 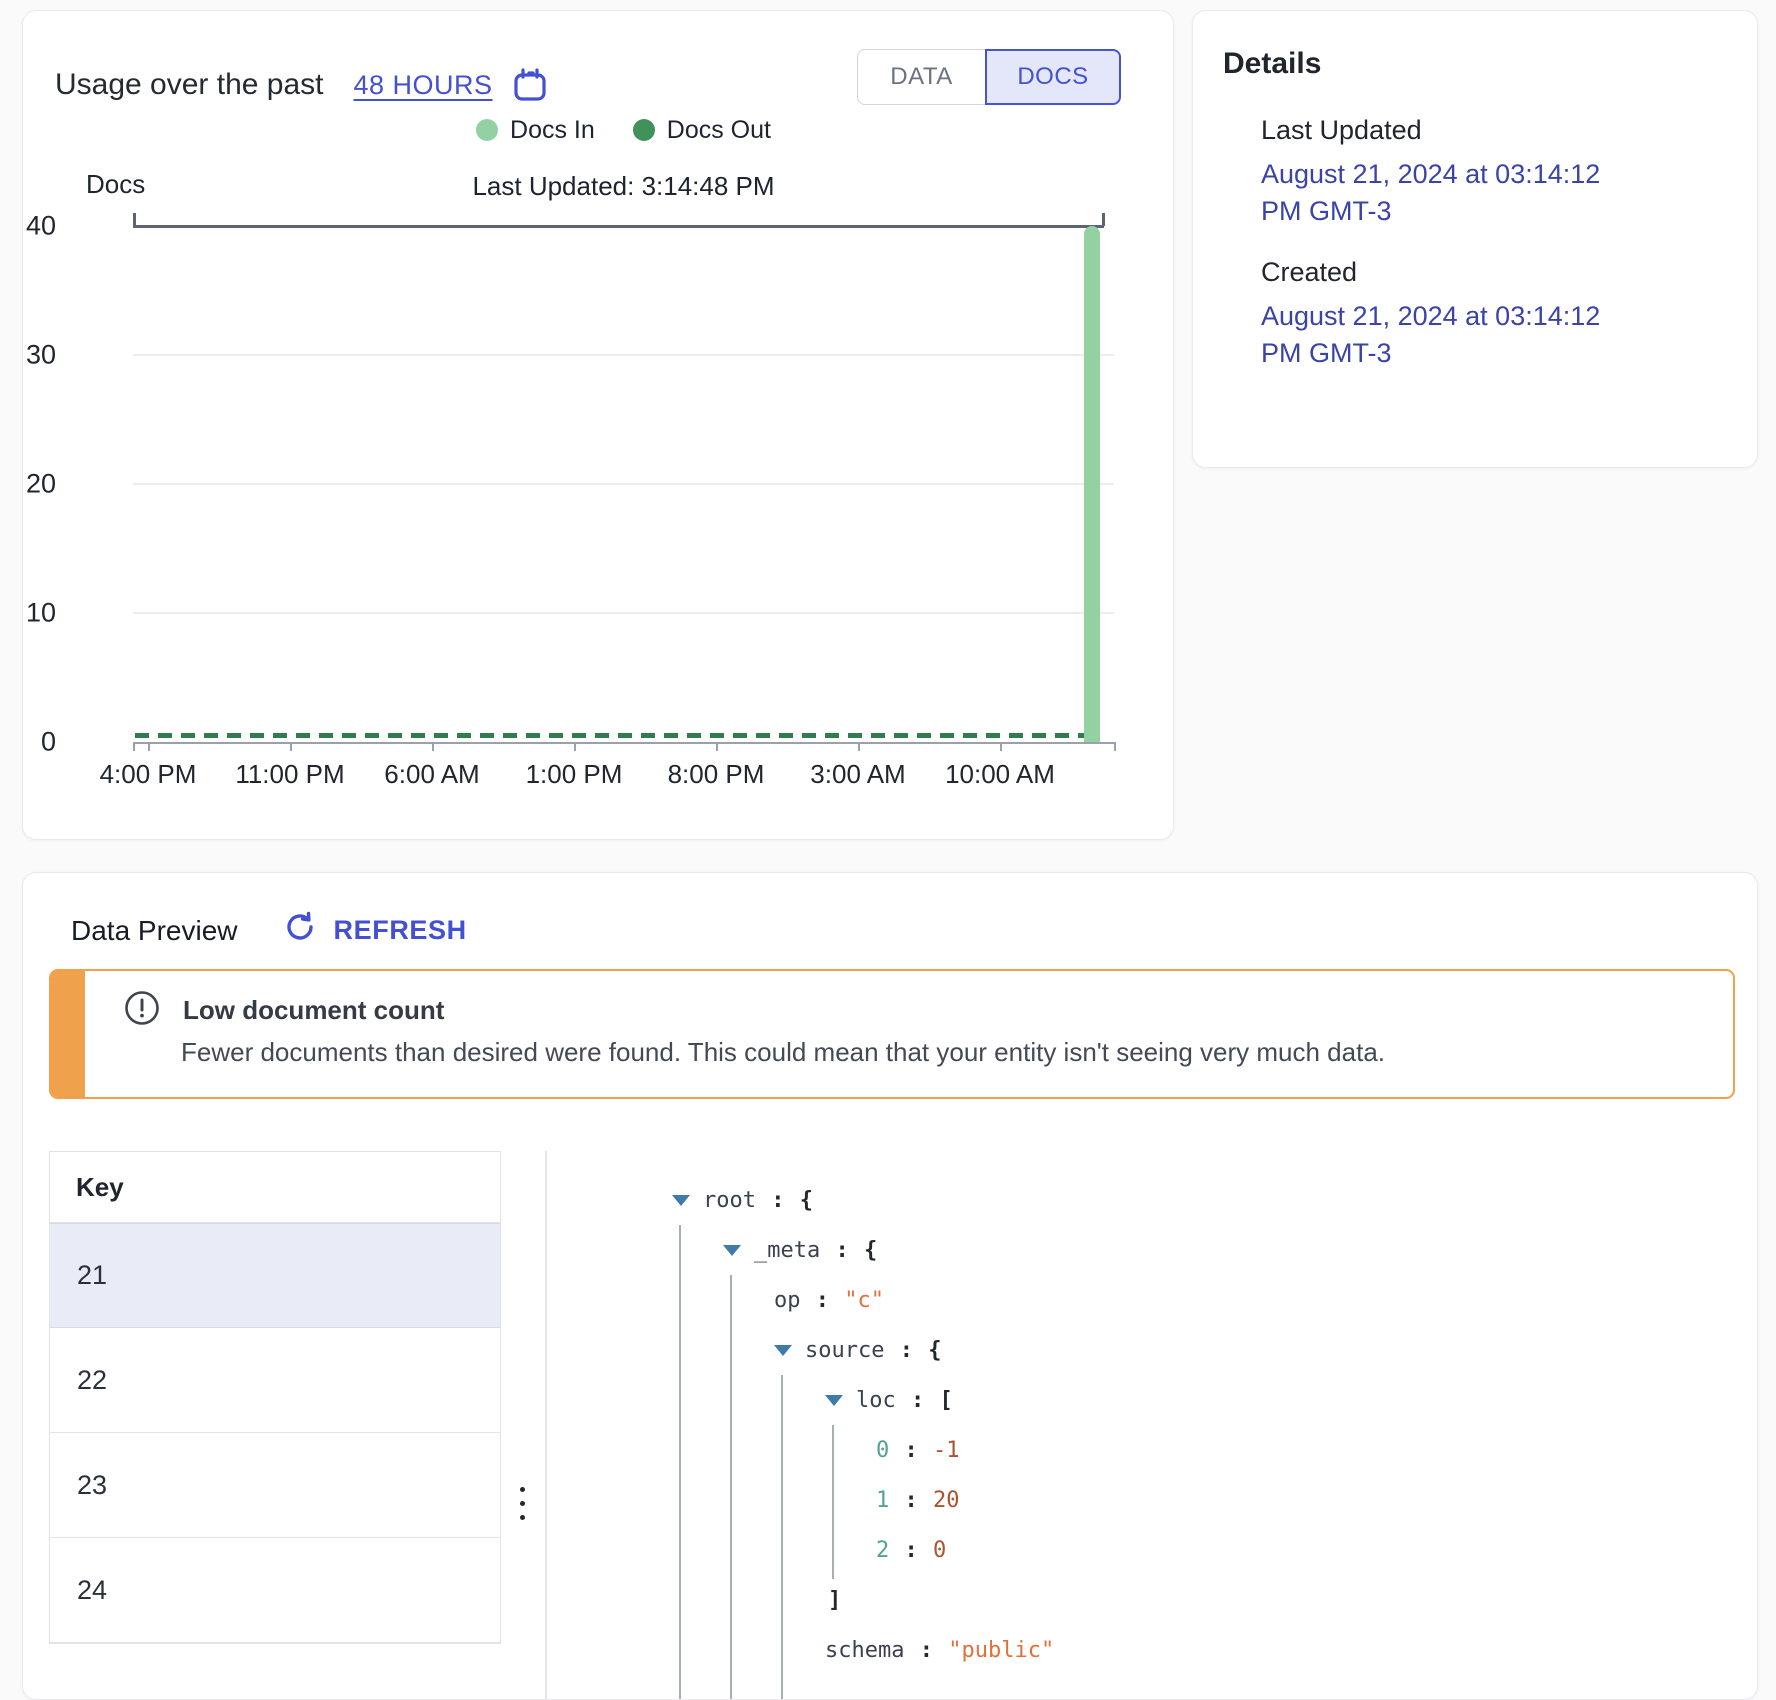 I want to click on json-value: "public", so click(x=1001, y=1650).